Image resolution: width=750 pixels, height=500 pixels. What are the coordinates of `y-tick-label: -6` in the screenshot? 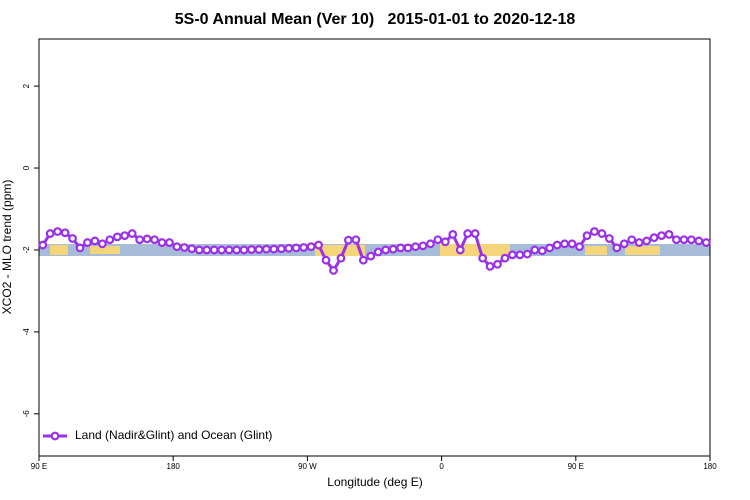 It's located at (26, 414).